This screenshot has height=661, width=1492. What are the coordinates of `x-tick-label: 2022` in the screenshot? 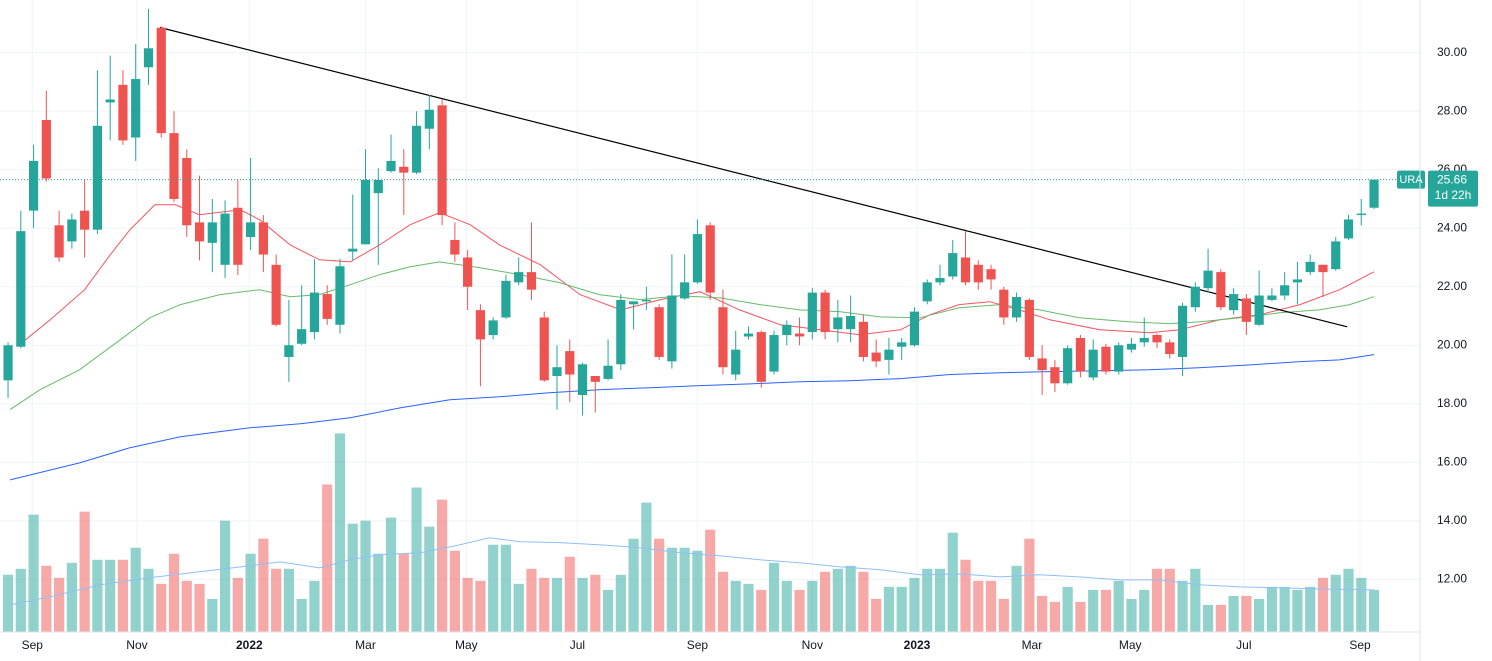 It's located at (249, 645).